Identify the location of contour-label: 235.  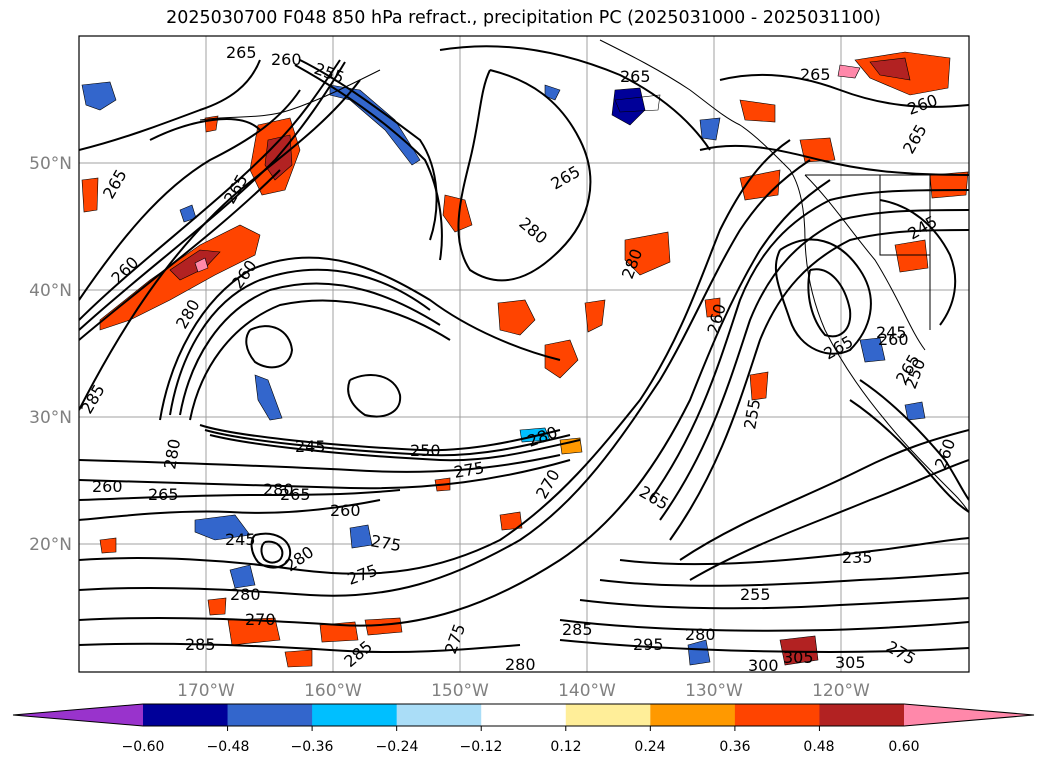
(857, 557).